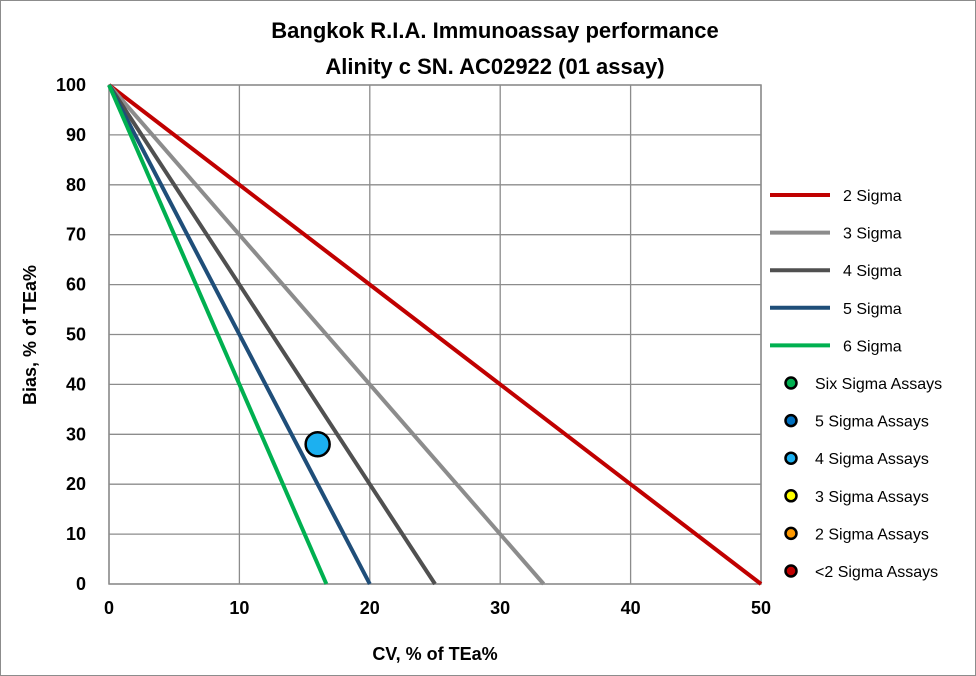 This screenshot has height=676, width=976. What do you see at coordinates (76, 185) in the screenshot?
I see `y-tick-label: 80` at bounding box center [76, 185].